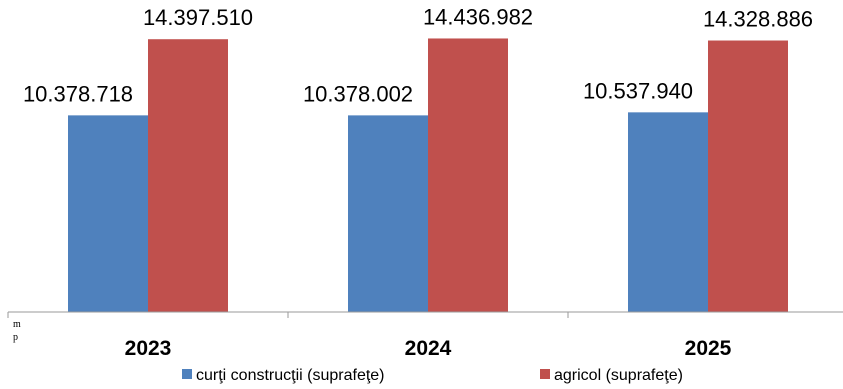 The image size is (843, 389). What do you see at coordinates (668, 212) in the screenshot?
I see `bar-curti-constructii-2025` at bounding box center [668, 212].